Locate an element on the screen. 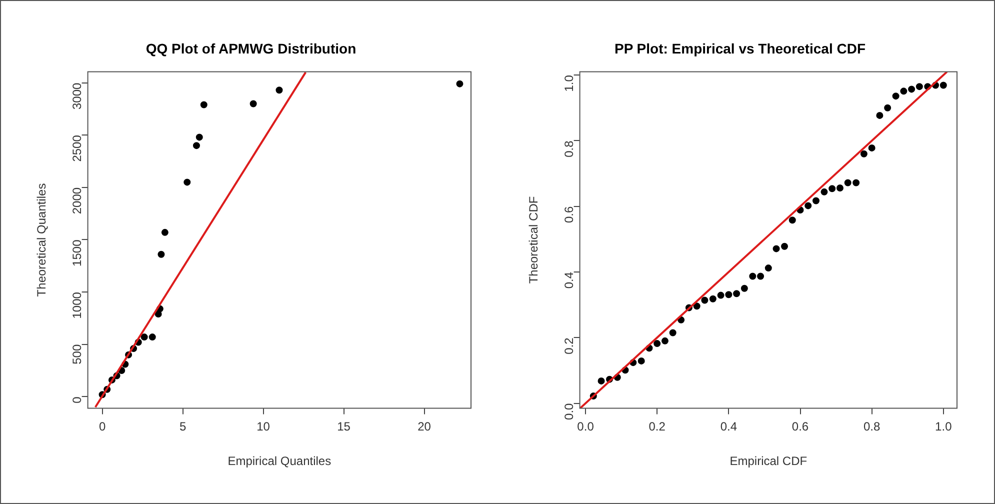 The height and width of the screenshot is (504, 995). y-tick-label: 3000 is located at coordinates (77, 96).